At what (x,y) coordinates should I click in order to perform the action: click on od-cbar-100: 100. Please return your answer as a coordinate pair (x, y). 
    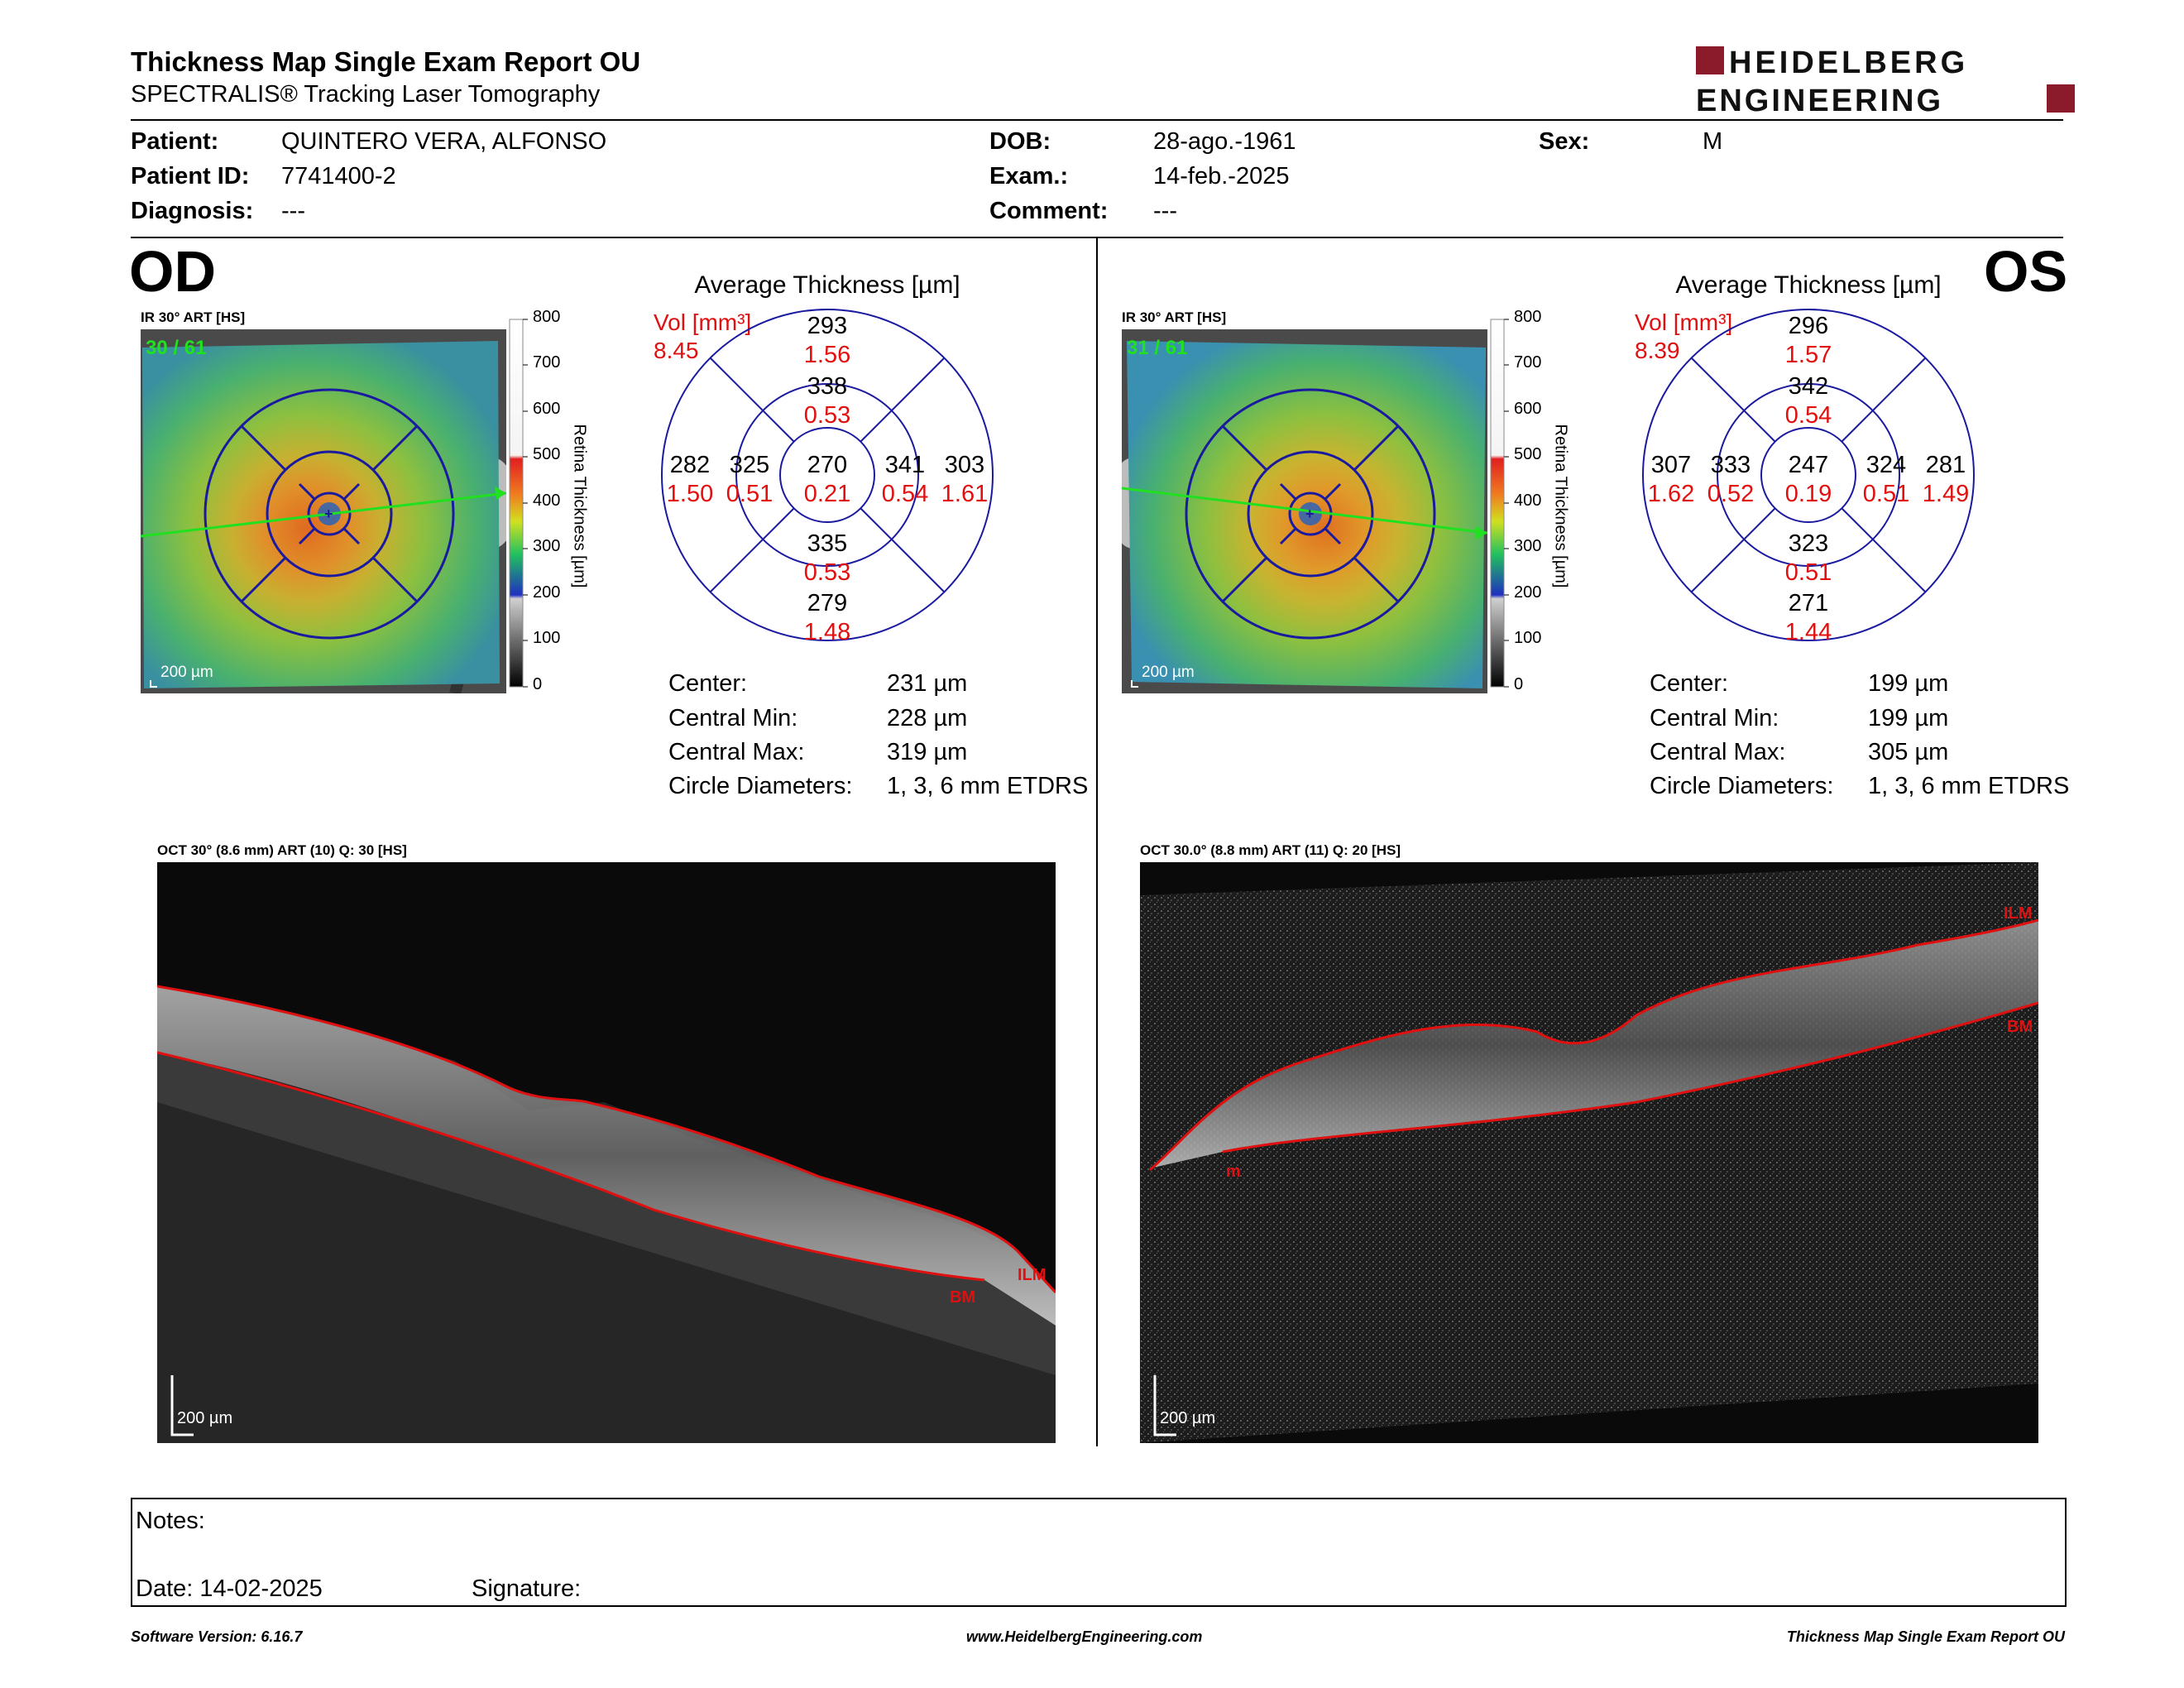
    Looking at the image, I should click on (547, 638).